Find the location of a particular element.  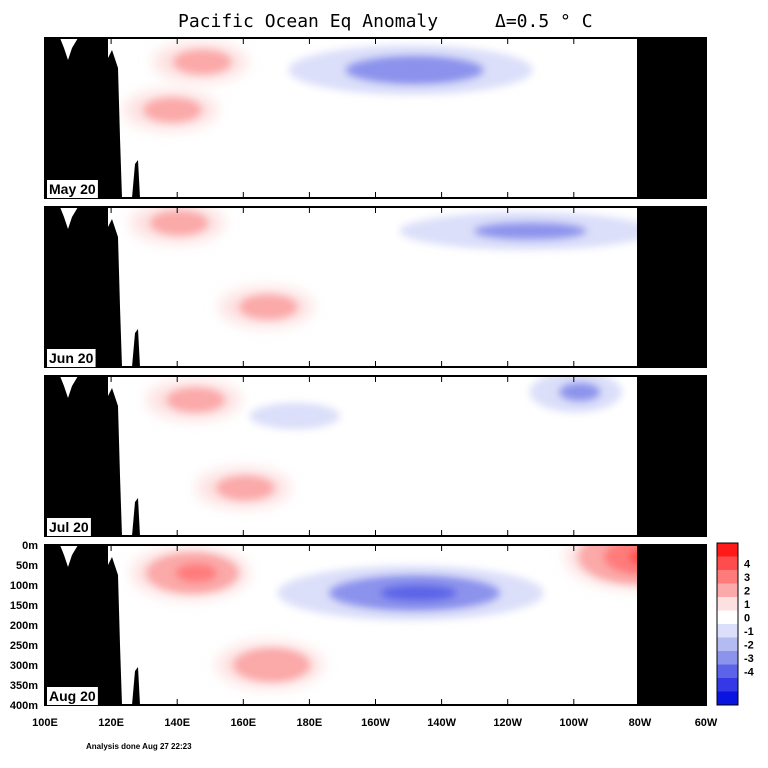

x-tick-label: 120E is located at coordinates (111, 723).